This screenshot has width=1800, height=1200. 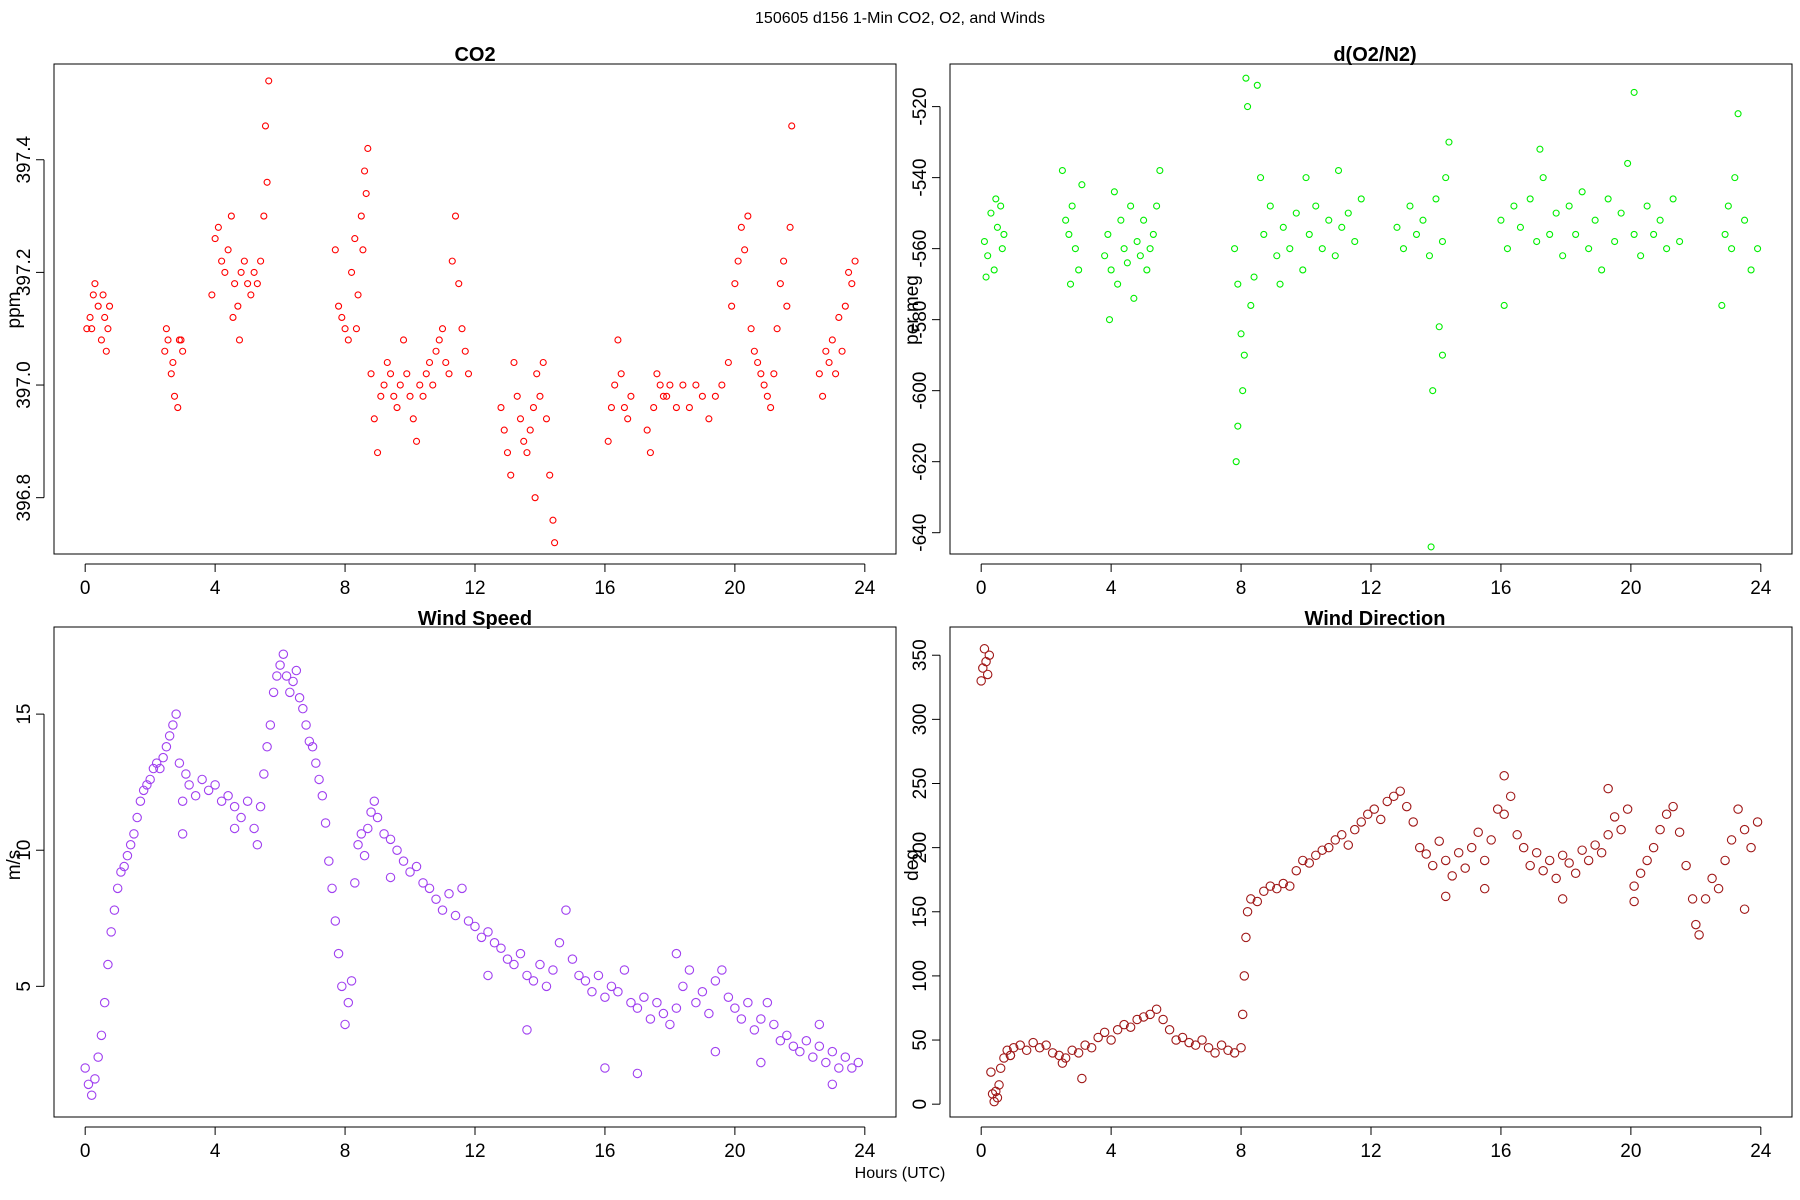 I want to click on y-tick-label: 396.8, so click(x=24, y=498).